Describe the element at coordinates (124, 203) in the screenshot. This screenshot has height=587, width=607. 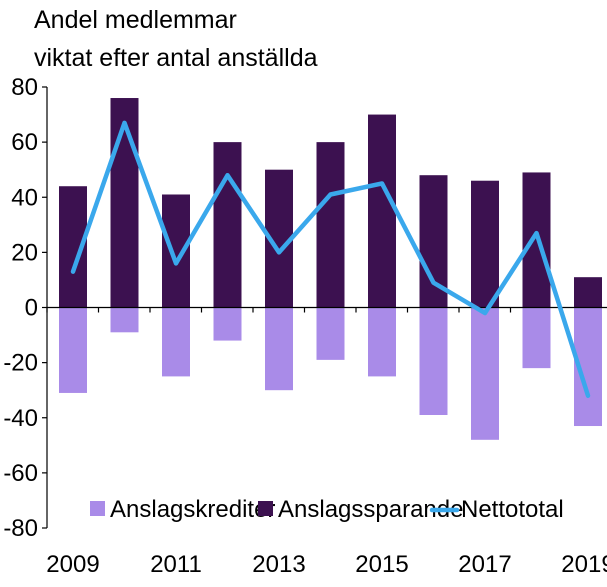
I see `bar-anslagssparande-2010` at that location.